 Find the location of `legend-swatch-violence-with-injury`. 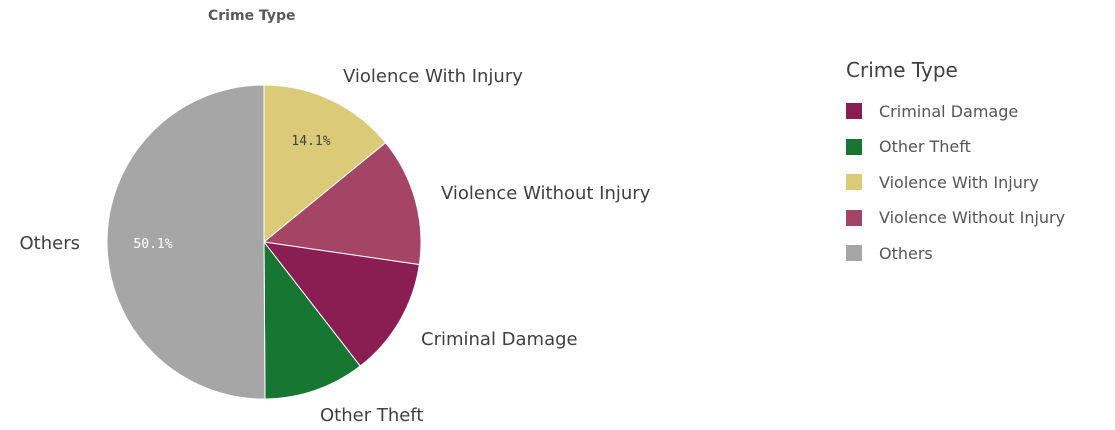

legend-swatch-violence-with-injury is located at coordinates (854, 182).